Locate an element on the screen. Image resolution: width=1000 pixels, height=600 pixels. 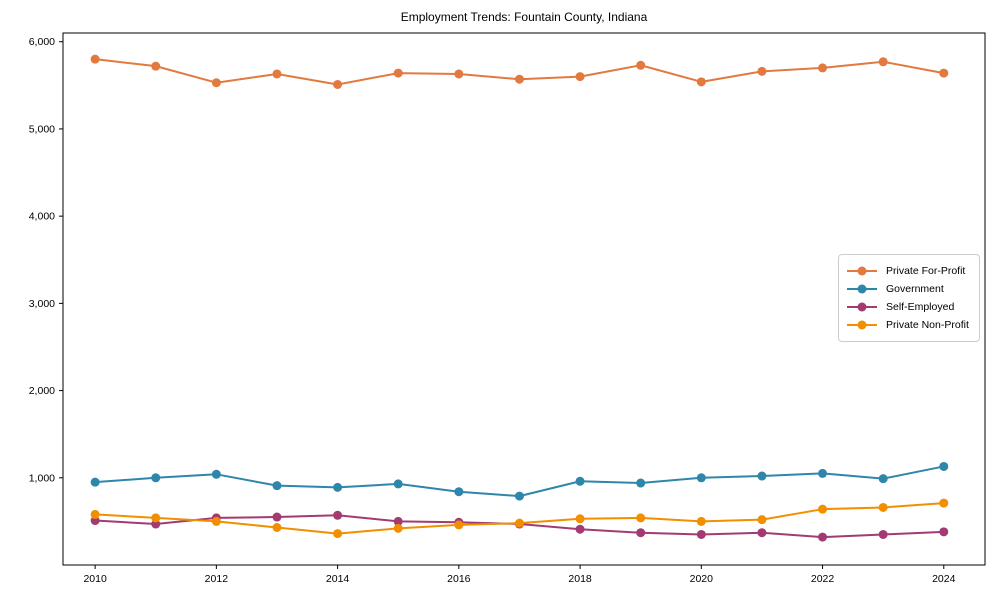
y-tick-label: 2,000 is located at coordinates (42, 391).